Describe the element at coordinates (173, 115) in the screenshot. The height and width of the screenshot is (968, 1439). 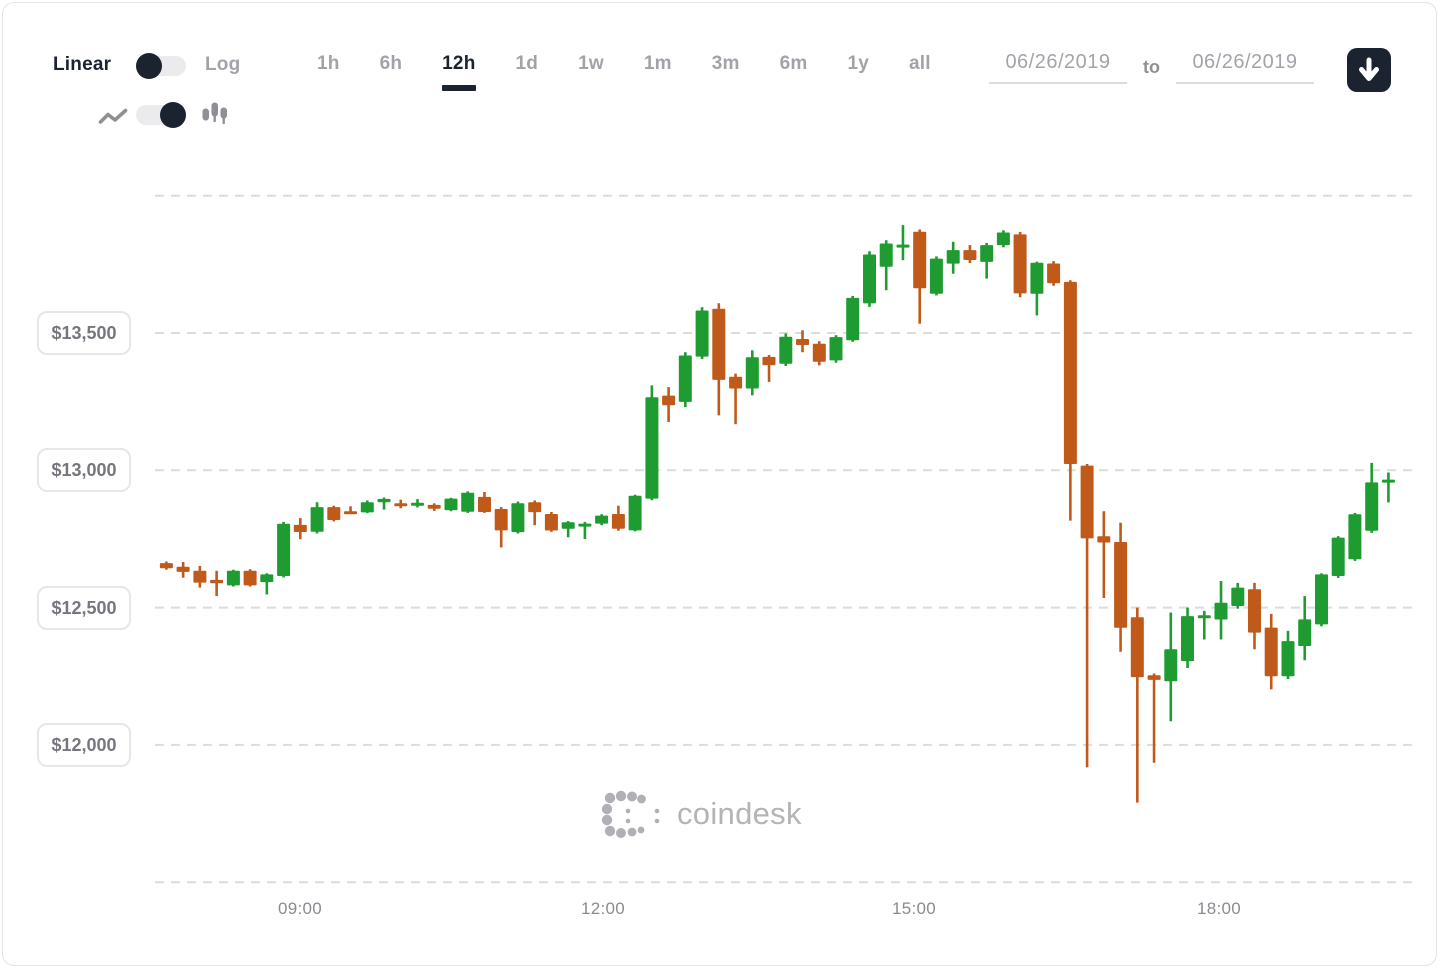
I see `chart-type-toggle-knob` at that location.